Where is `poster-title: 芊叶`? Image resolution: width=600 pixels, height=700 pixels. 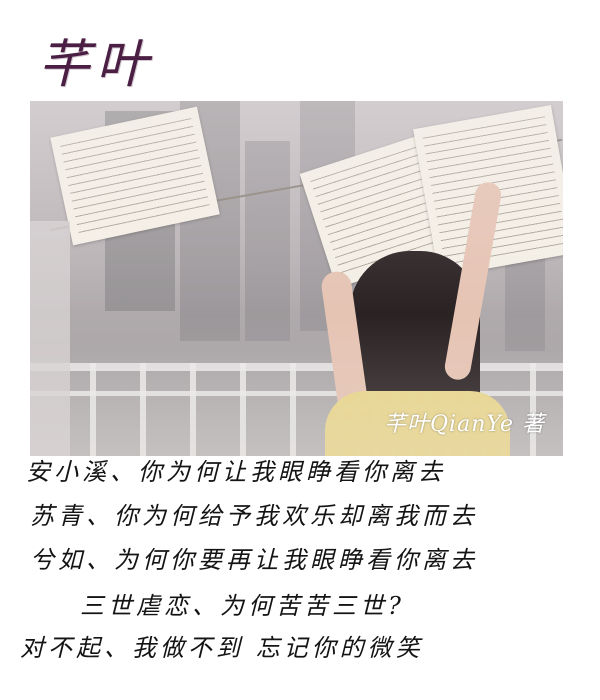 poster-title: 芊叶 is located at coordinates (96, 65).